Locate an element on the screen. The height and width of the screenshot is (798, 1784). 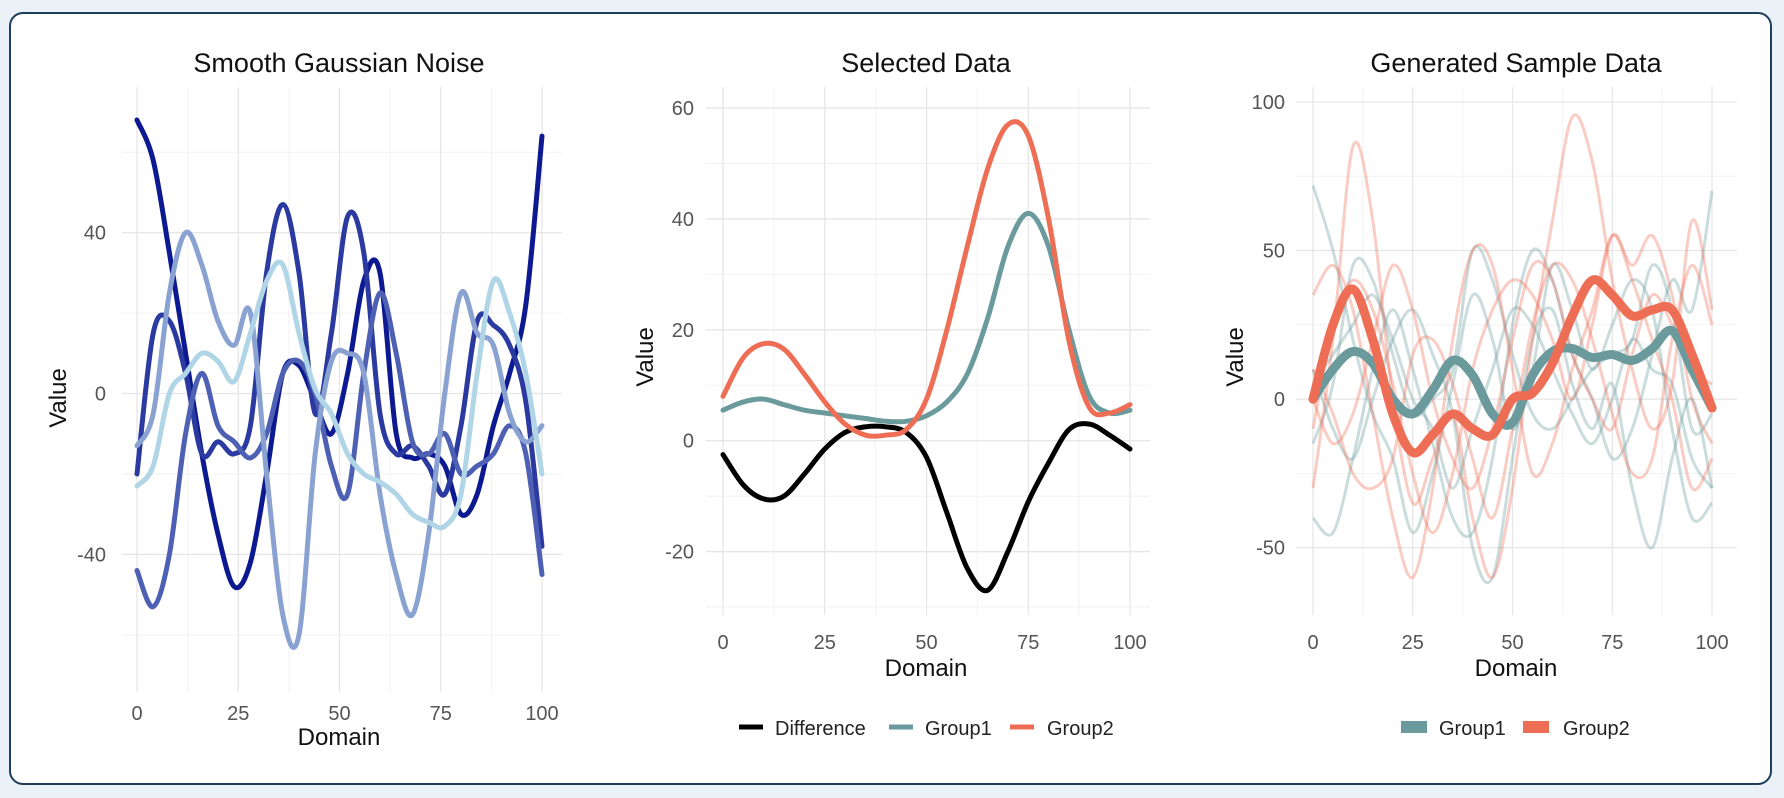
y-tick-label: -40 is located at coordinates (91, 555).